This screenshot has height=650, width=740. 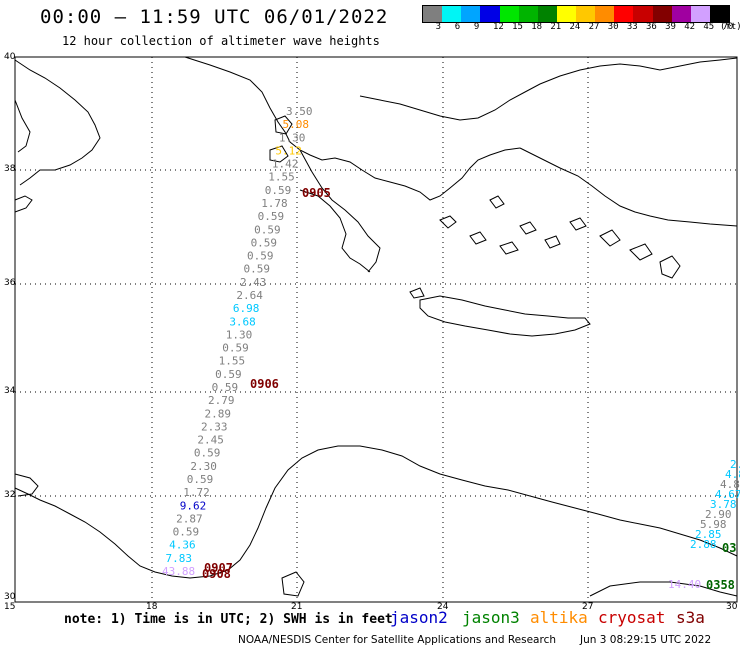 I want to click on lon-label-15: 15, so click(x=10, y=607).